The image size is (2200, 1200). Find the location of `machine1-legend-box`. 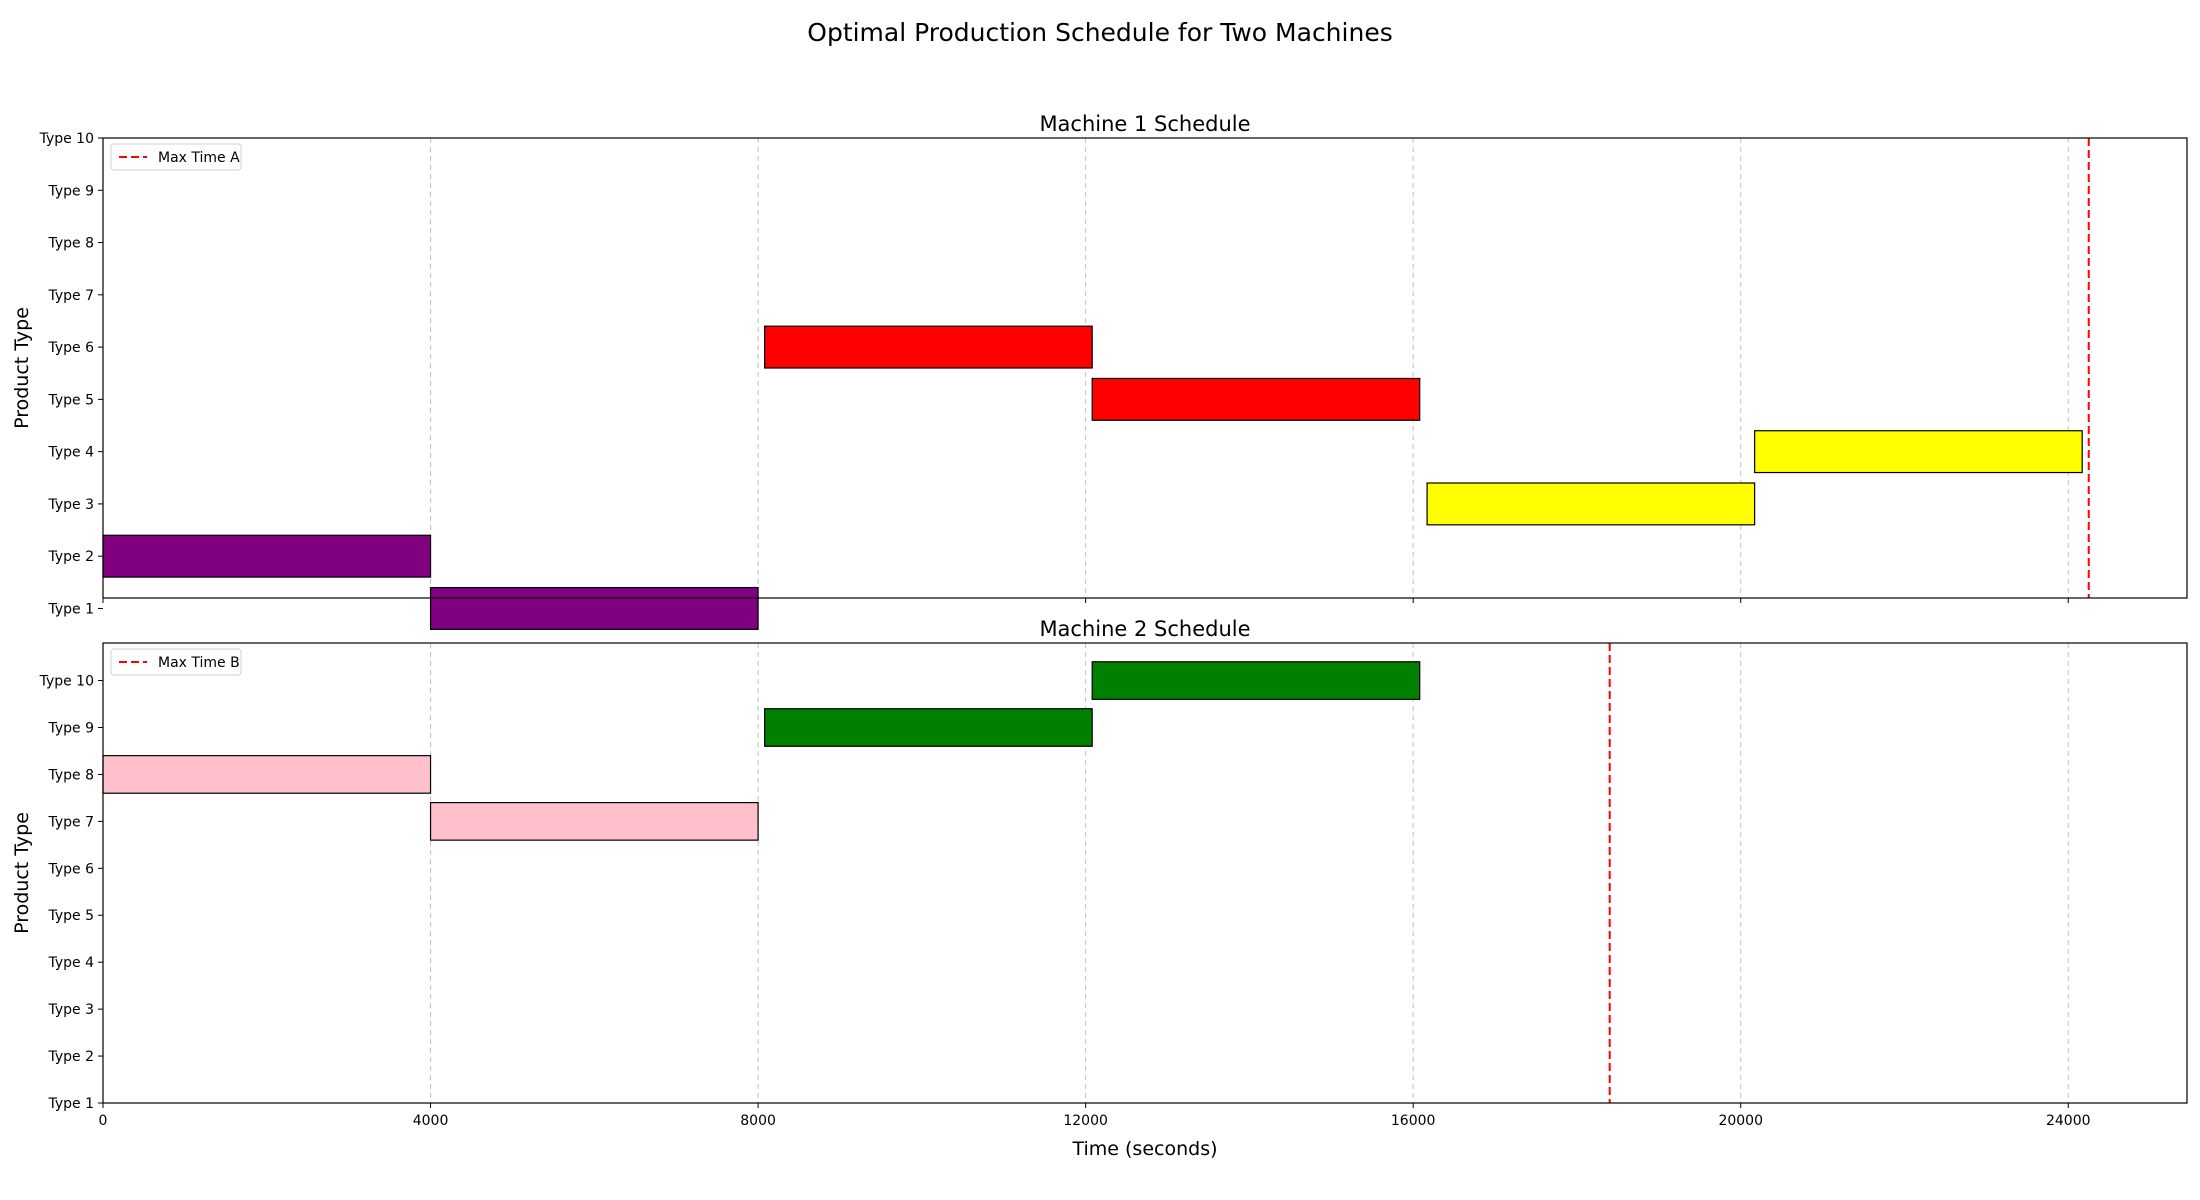

machine1-legend-box is located at coordinates (176, 157).